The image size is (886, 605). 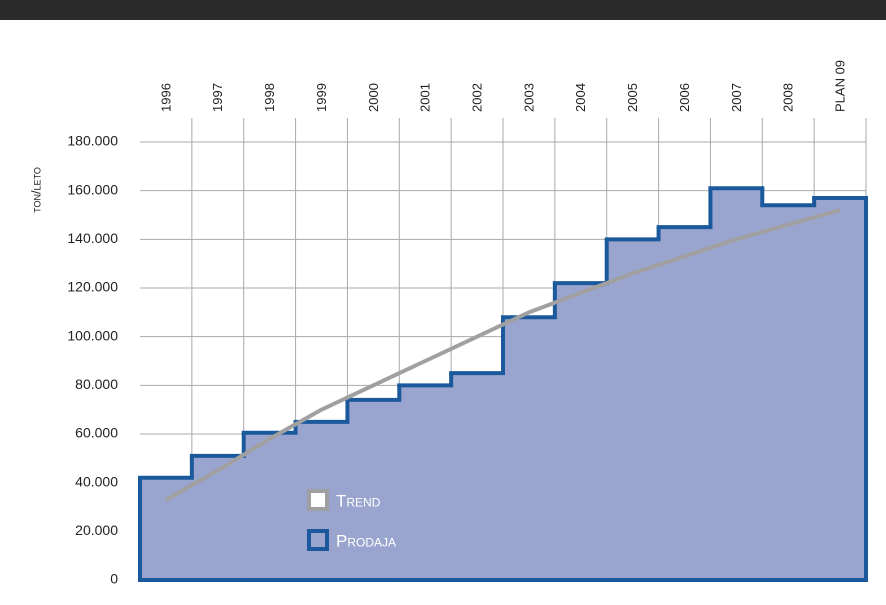 What do you see at coordinates (788, 97) in the screenshot?
I see `x-tick-label: 2008` at bounding box center [788, 97].